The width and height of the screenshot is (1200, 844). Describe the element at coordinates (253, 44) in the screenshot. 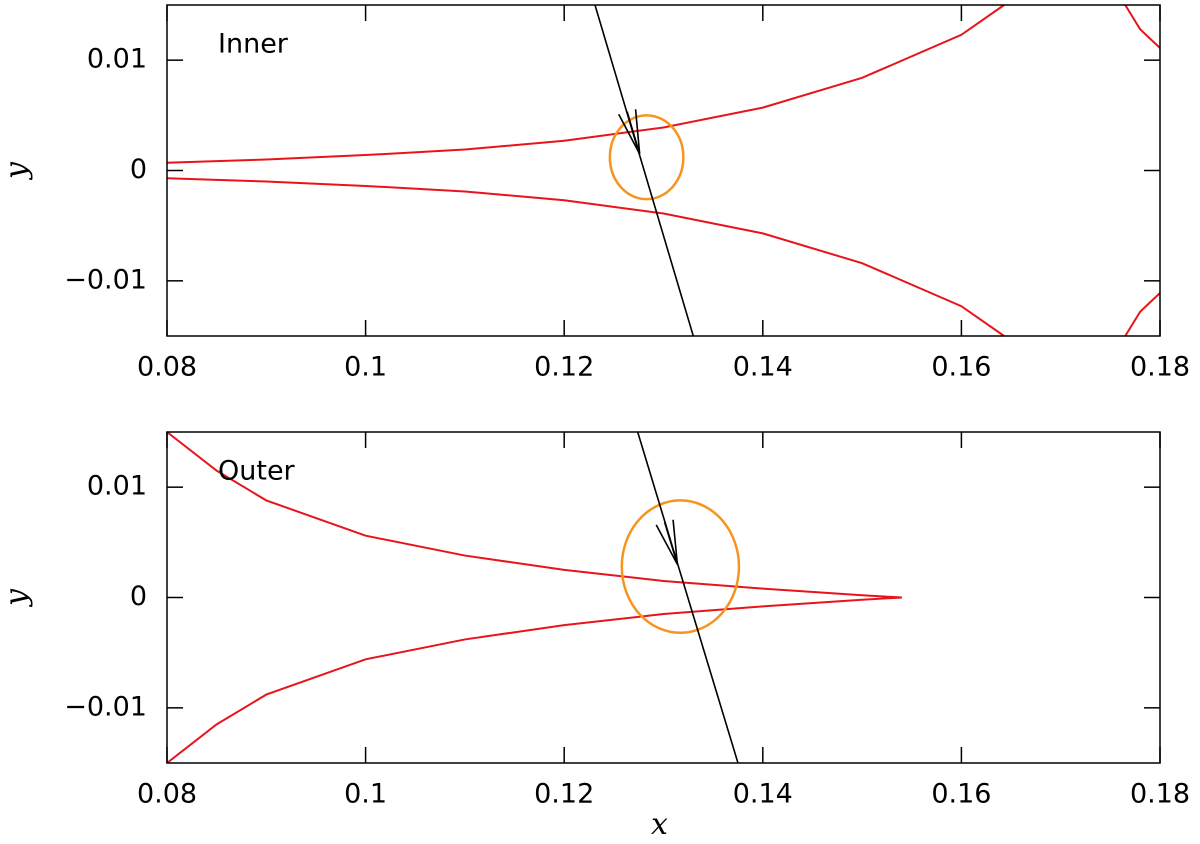

I see `panel-annotation: Inner` at that location.